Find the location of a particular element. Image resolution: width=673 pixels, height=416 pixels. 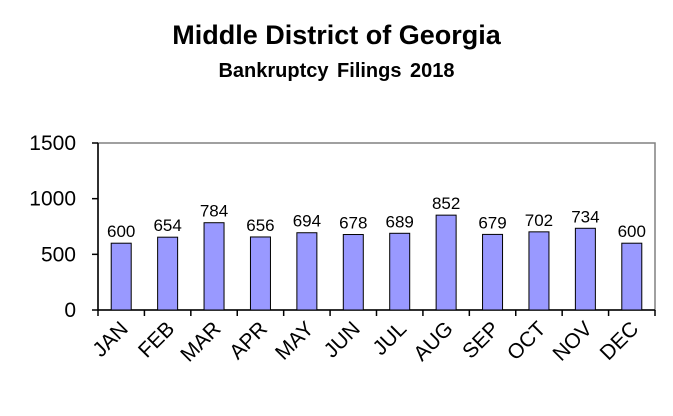

bar-jan is located at coordinates (121, 276).